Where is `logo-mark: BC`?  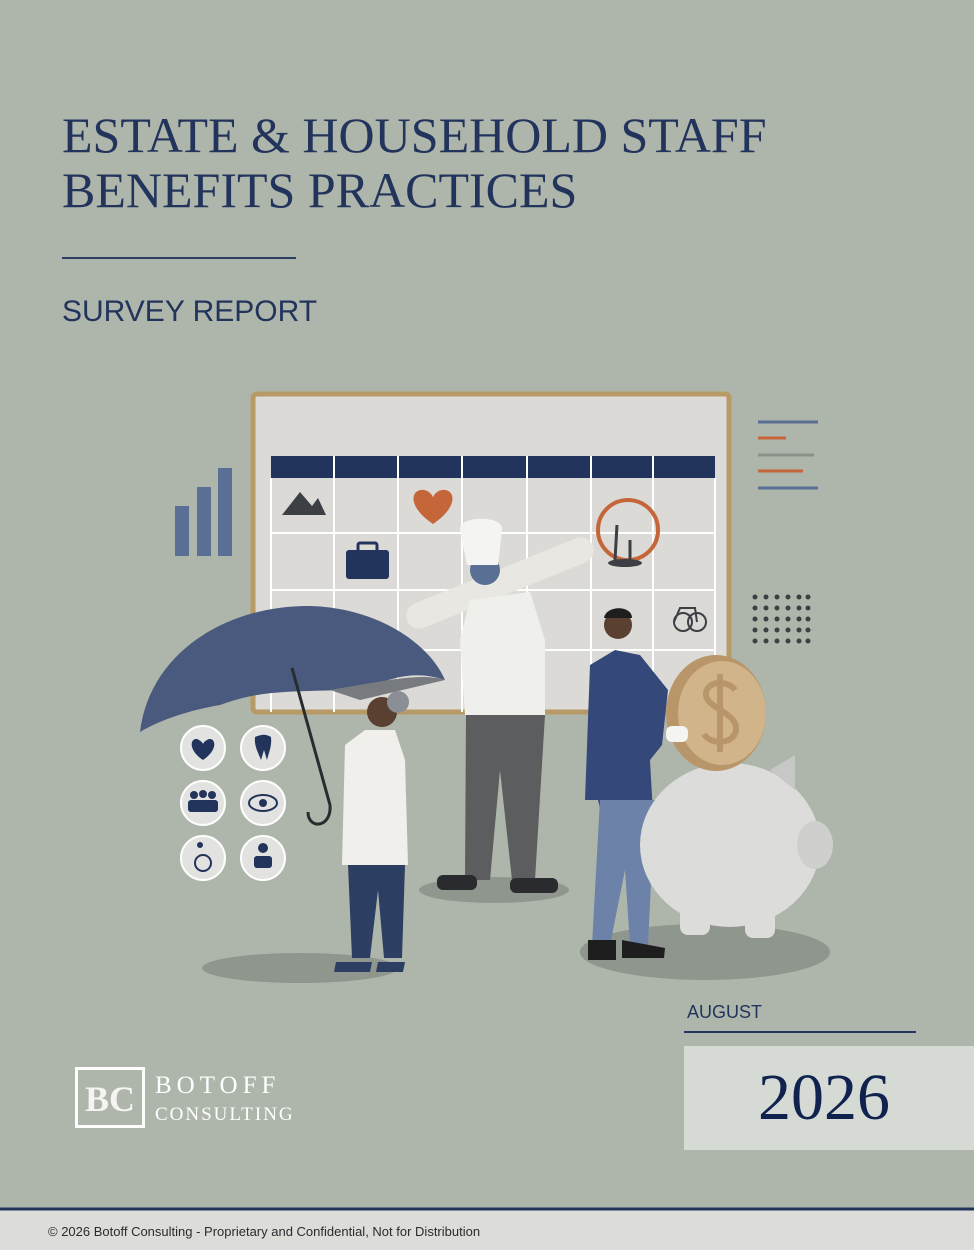
logo-mark: BC is located at coordinates (110, 1099).